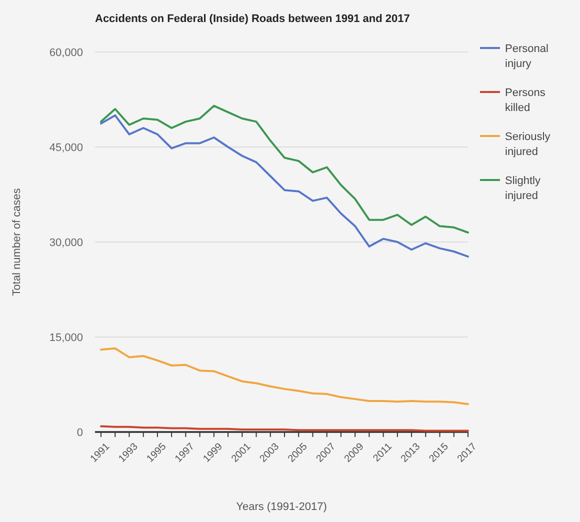 The height and width of the screenshot is (522, 580). What do you see at coordinates (66, 242) in the screenshot?
I see `y-tick-label: 30,000` at bounding box center [66, 242].